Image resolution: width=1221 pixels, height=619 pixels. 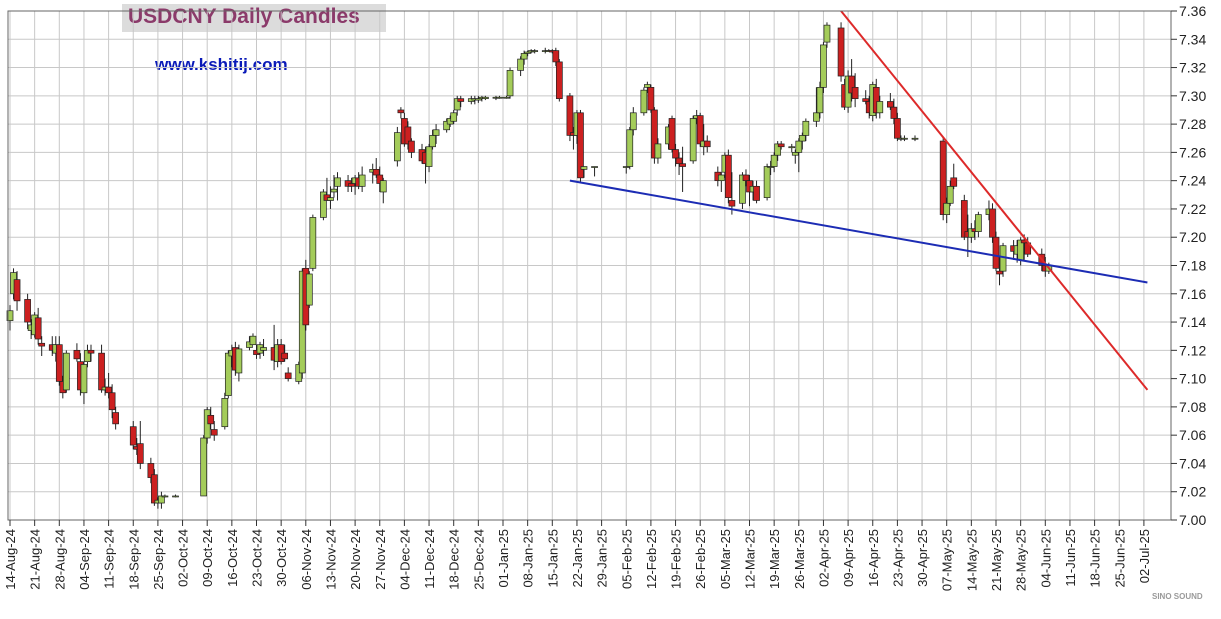 What do you see at coordinates (281, 558) in the screenshot?
I see `x-tick-label: 30-Oct-24` at bounding box center [281, 558].